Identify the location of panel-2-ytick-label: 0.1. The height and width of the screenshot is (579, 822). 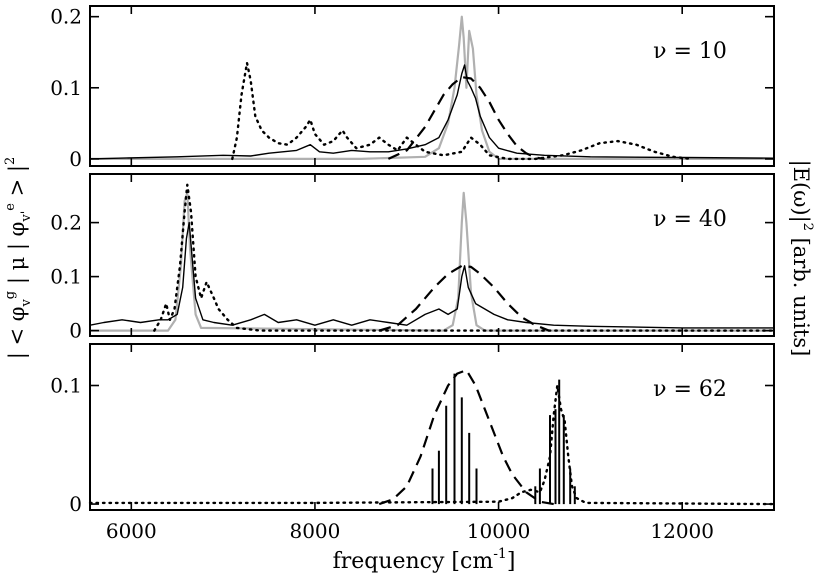
(66, 277).